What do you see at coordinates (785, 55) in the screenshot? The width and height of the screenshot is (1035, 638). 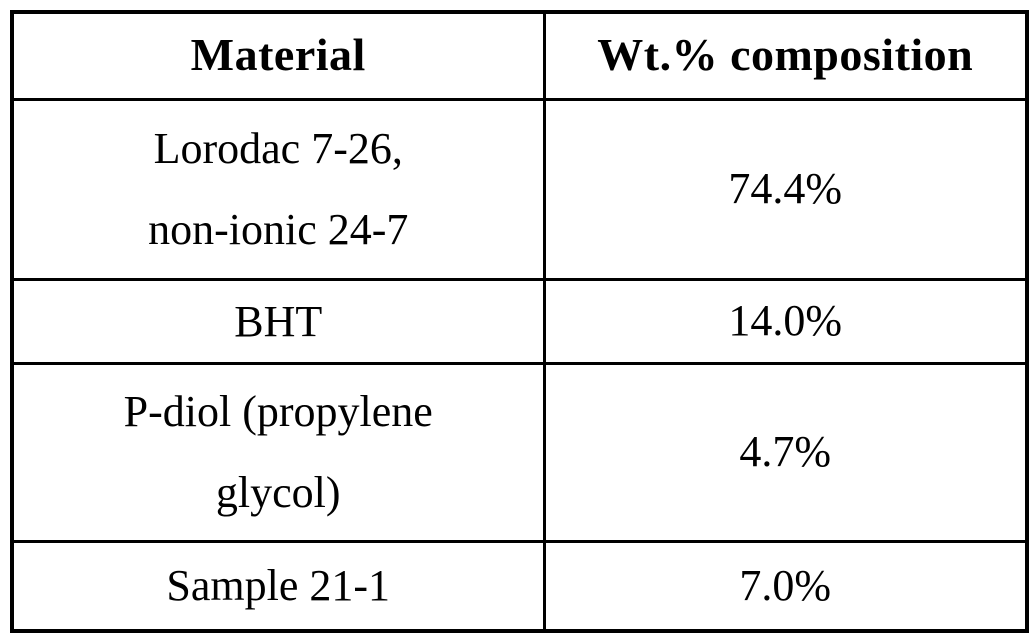 I see `header-cell-composition: Wt.% composition` at bounding box center [785, 55].